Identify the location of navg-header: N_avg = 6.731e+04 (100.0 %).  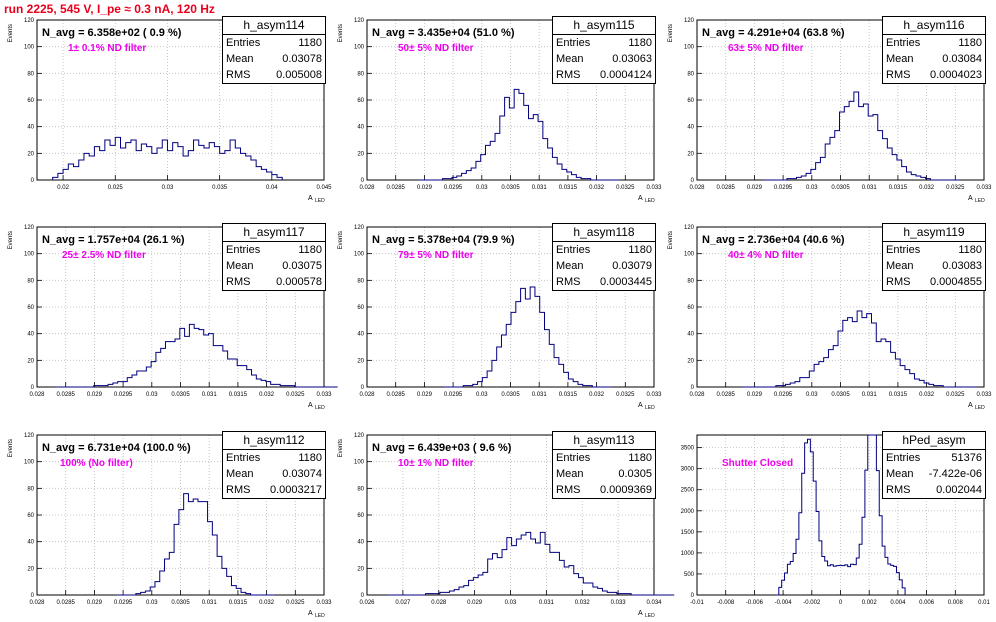
(116, 448).